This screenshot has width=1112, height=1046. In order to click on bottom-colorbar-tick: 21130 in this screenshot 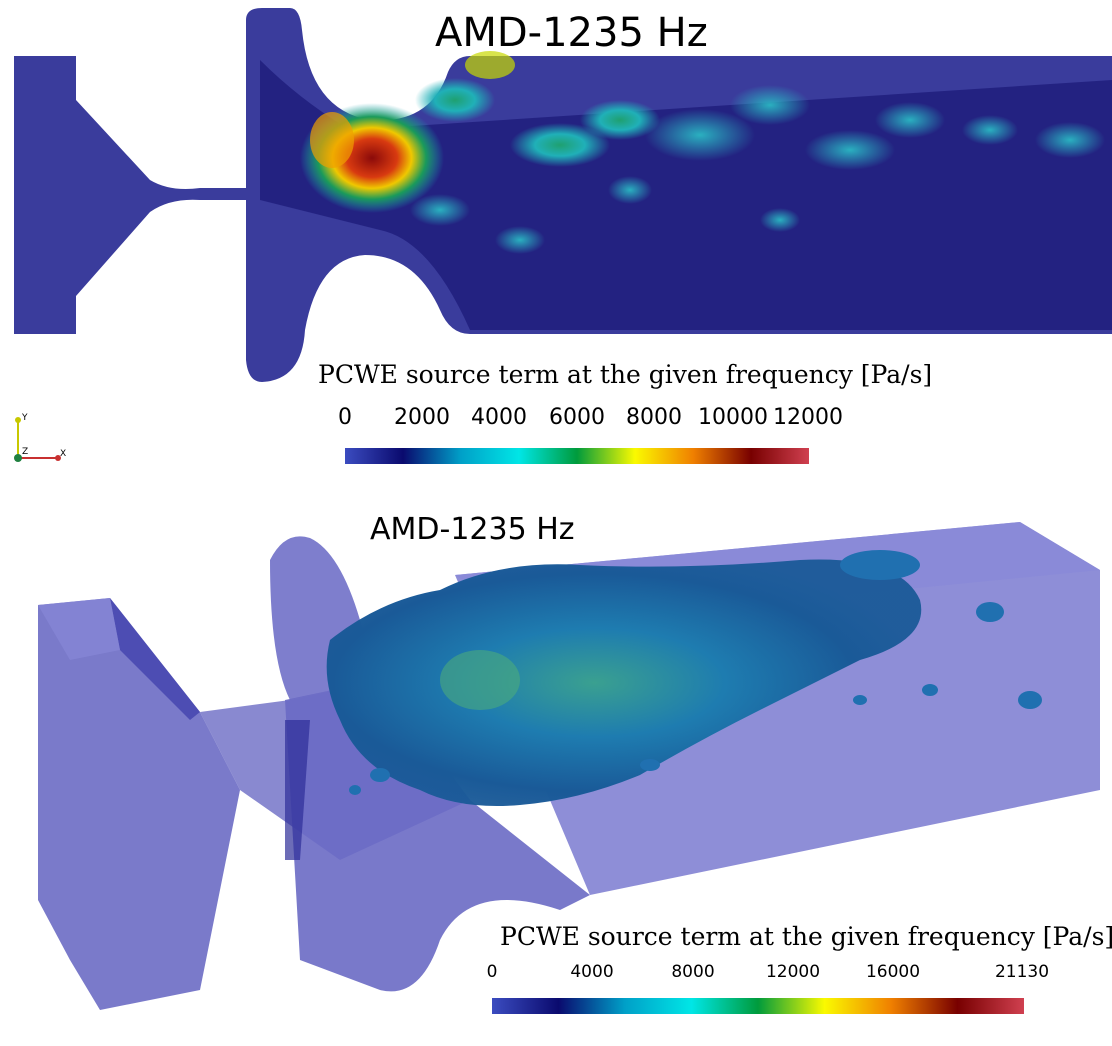, I will do `click(1022, 972)`.